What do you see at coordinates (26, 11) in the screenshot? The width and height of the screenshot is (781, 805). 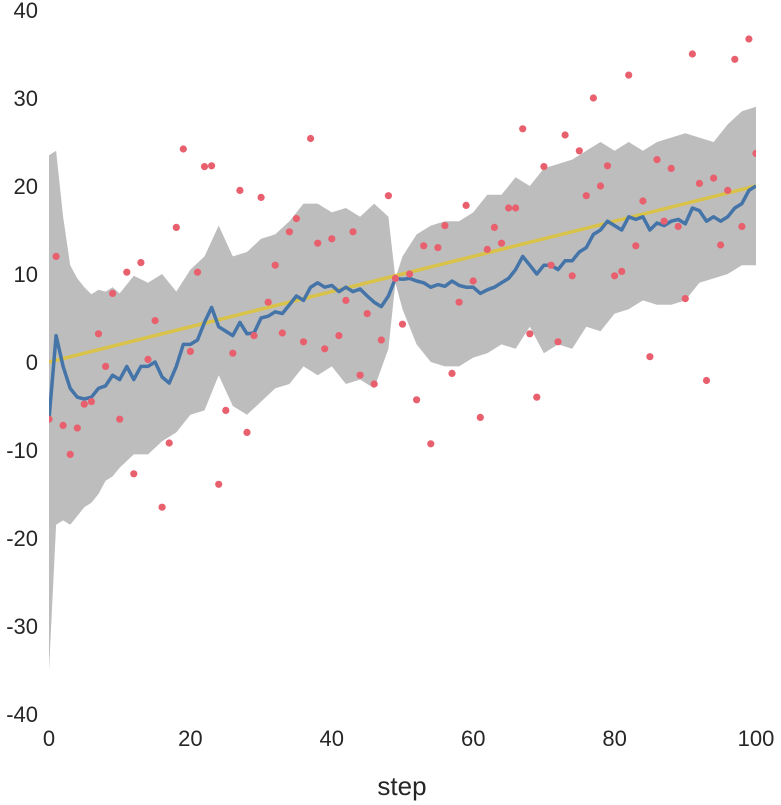 I see `y-tick-label: 40` at bounding box center [26, 11].